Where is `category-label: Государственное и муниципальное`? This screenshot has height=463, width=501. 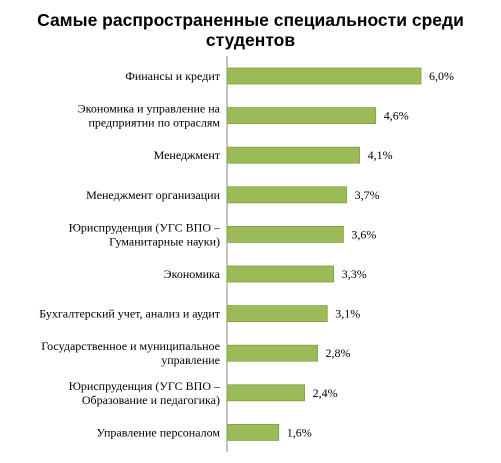
category-label: Государственное и муниципальное is located at coordinates (130, 346).